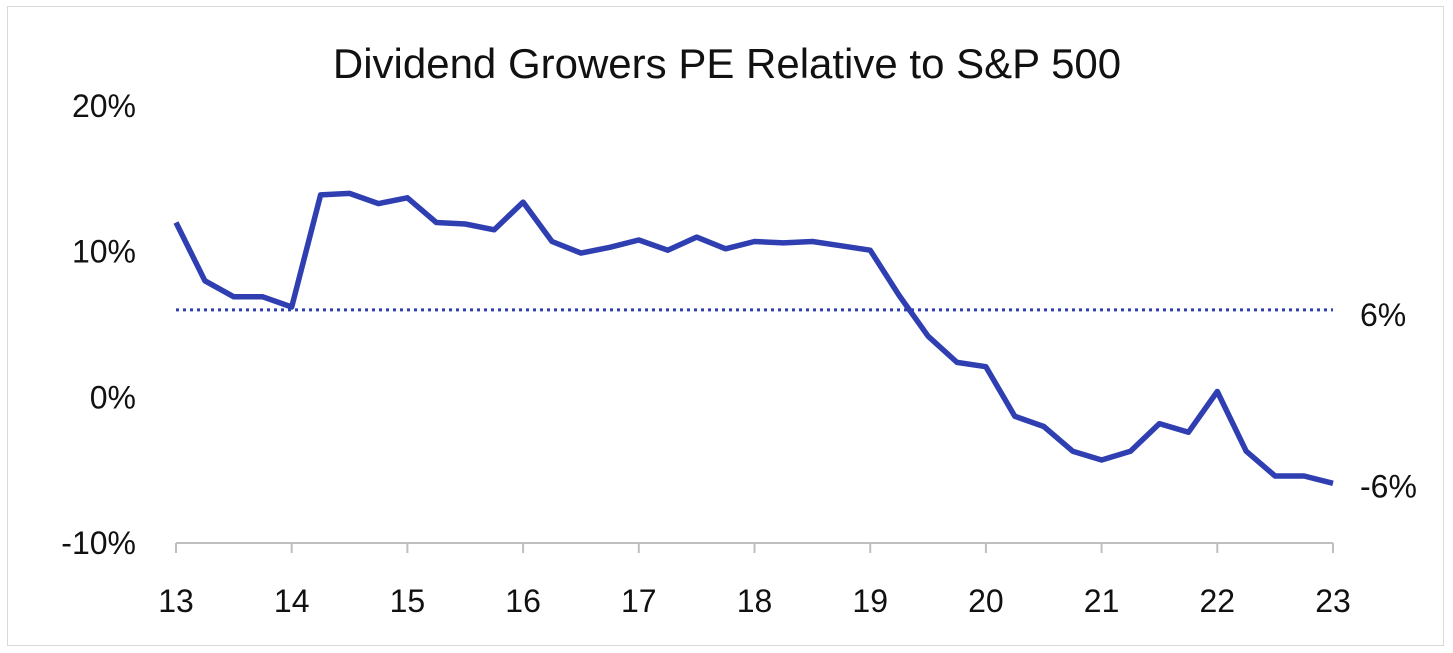 This screenshot has width=1453, height=653. Describe the element at coordinates (98, 543) in the screenshot. I see `y-tick-label: -10%` at that location.